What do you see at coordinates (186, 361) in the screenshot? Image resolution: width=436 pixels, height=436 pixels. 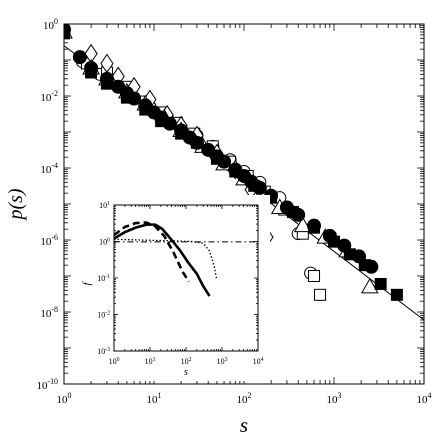 I see `inset-x-tick-label: 10²` at bounding box center [186, 361].